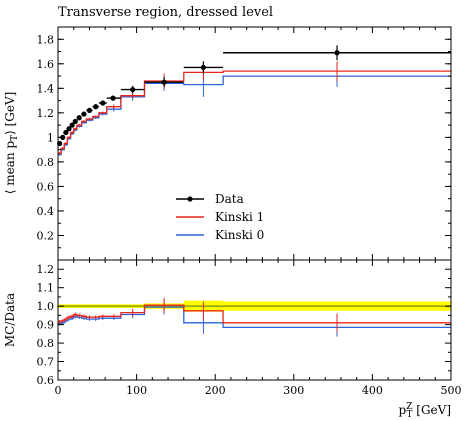  I want to click on chart-title: Transverse region, dressed level, so click(165, 12).